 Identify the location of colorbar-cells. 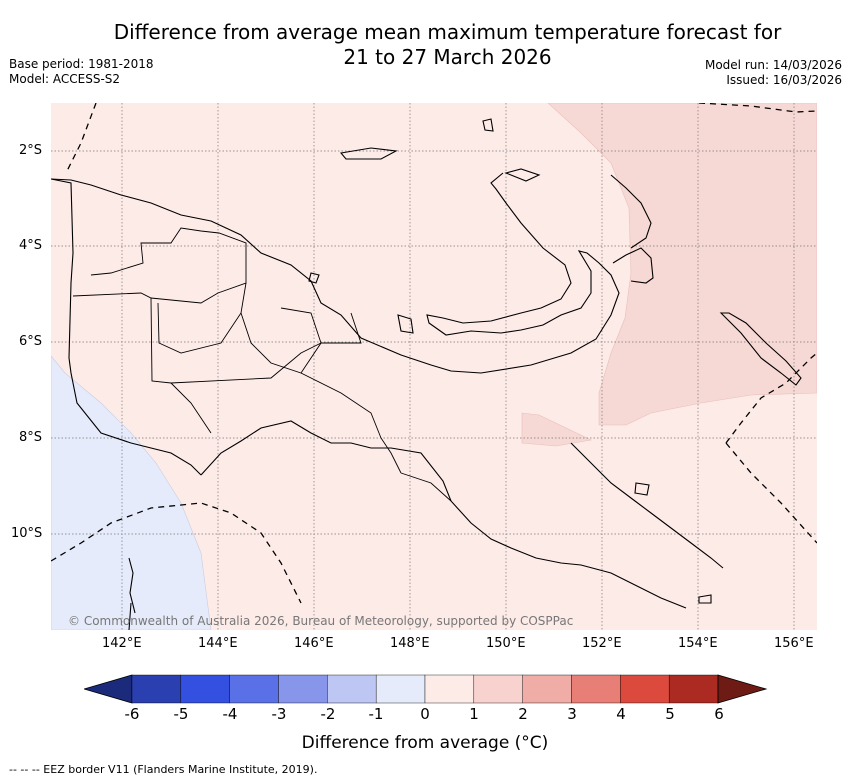
(425, 689).